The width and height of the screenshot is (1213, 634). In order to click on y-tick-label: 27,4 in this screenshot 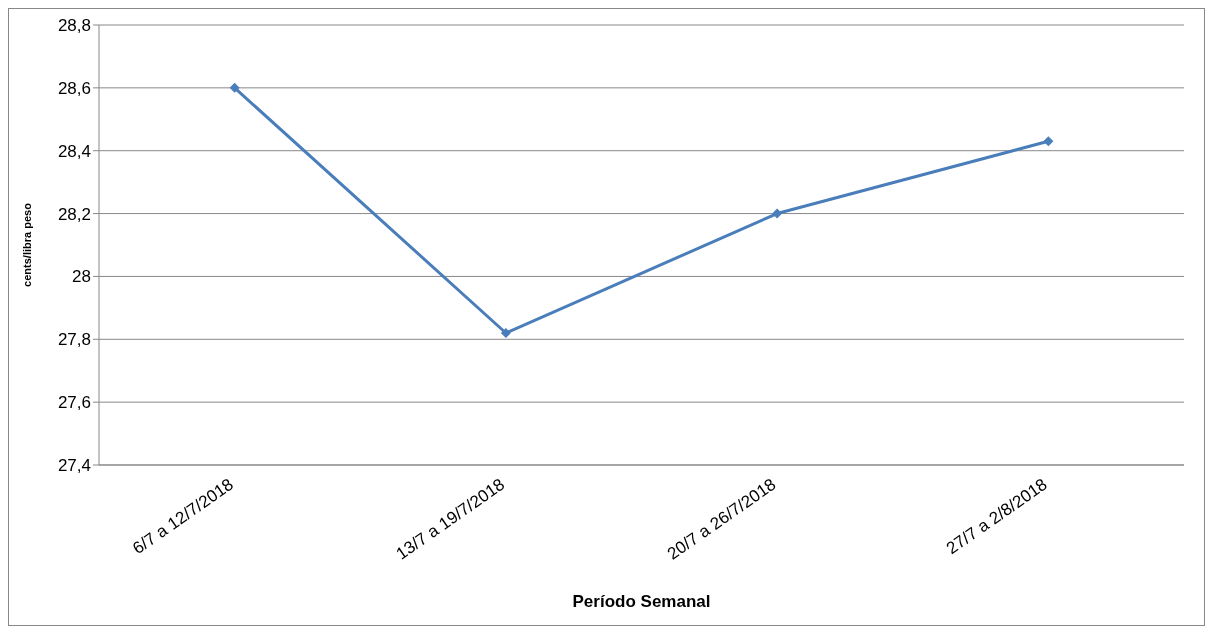, I will do `click(74, 466)`.